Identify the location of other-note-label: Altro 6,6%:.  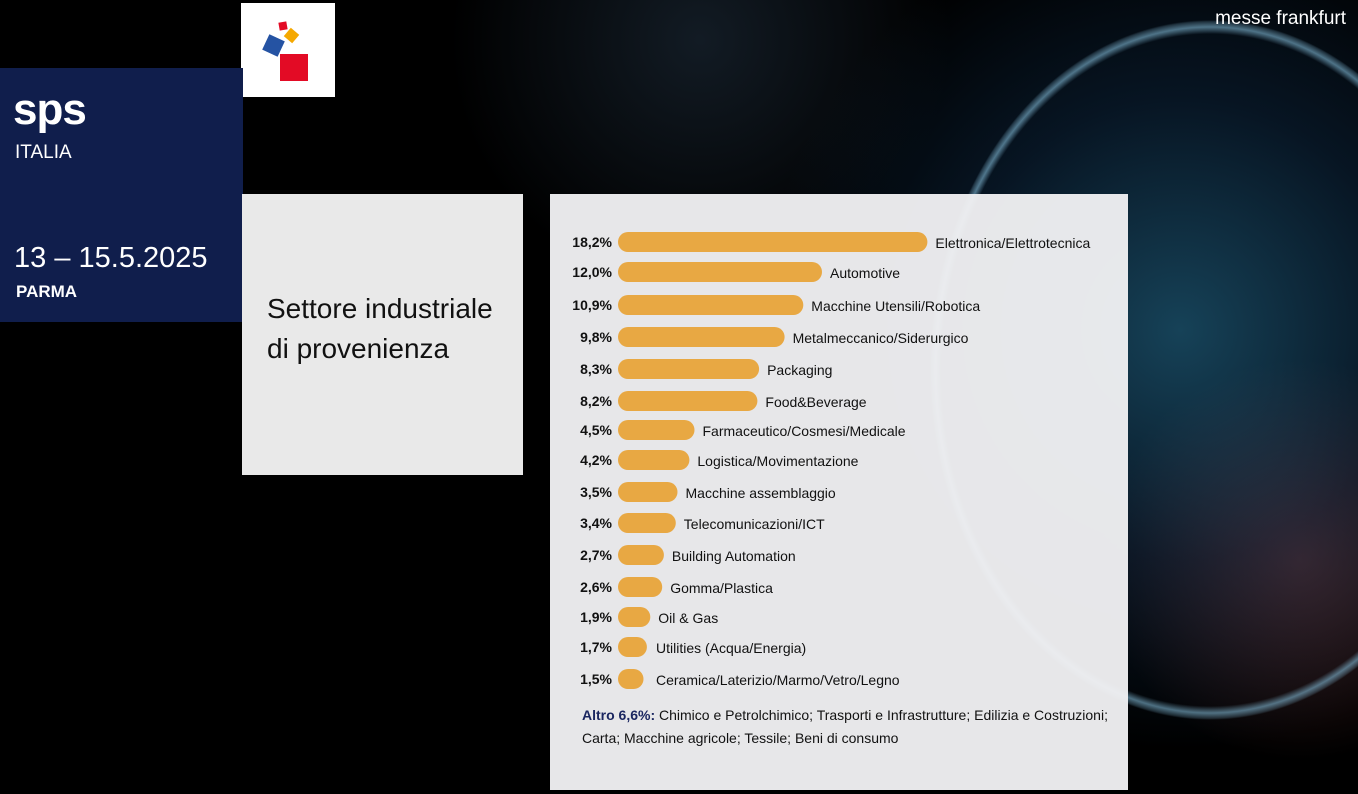
(619, 715).